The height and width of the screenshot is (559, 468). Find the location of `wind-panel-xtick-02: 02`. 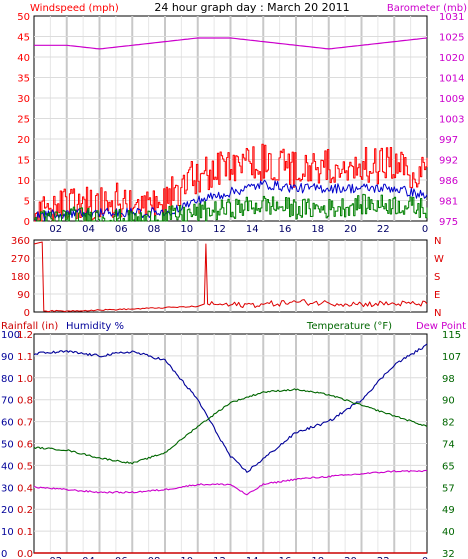

wind-panel-xtick-02: 02 is located at coordinates (55, 229).